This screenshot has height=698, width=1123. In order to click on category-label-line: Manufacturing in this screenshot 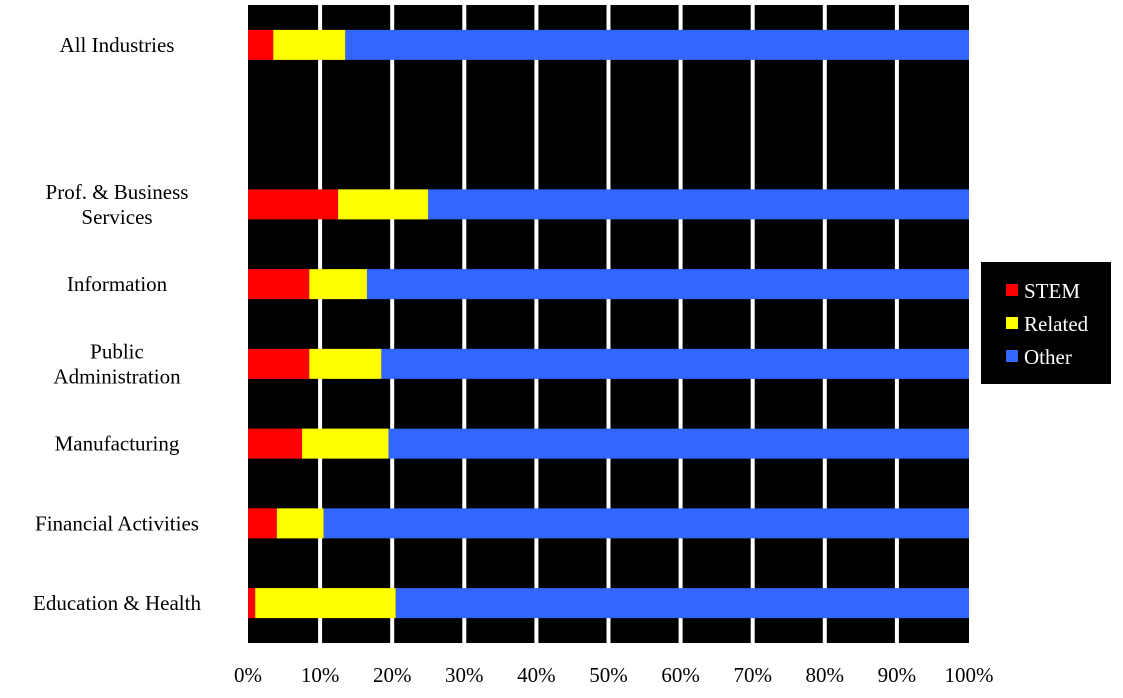, I will do `click(117, 444)`.